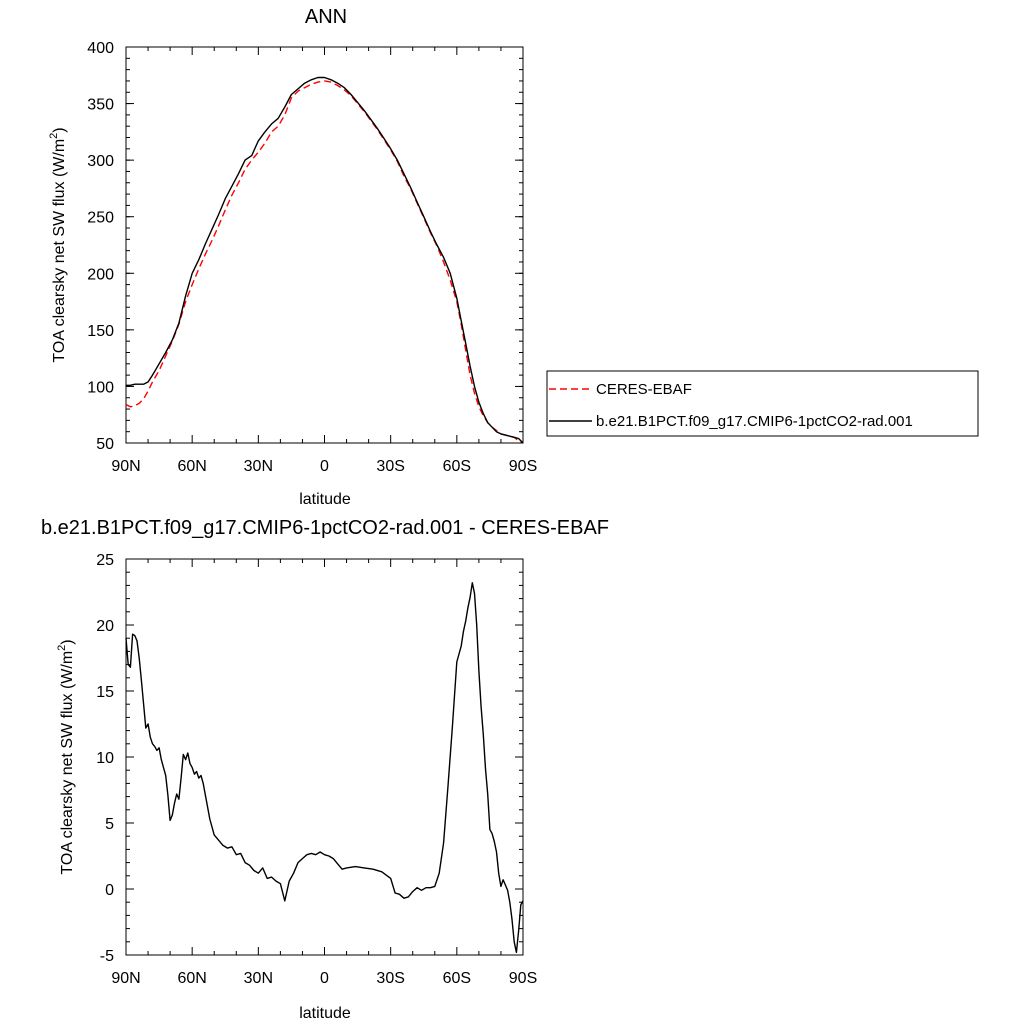 The image size is (1024, 1024). I want to click on bottom-y-tick-label: 0, so click(109, 890).